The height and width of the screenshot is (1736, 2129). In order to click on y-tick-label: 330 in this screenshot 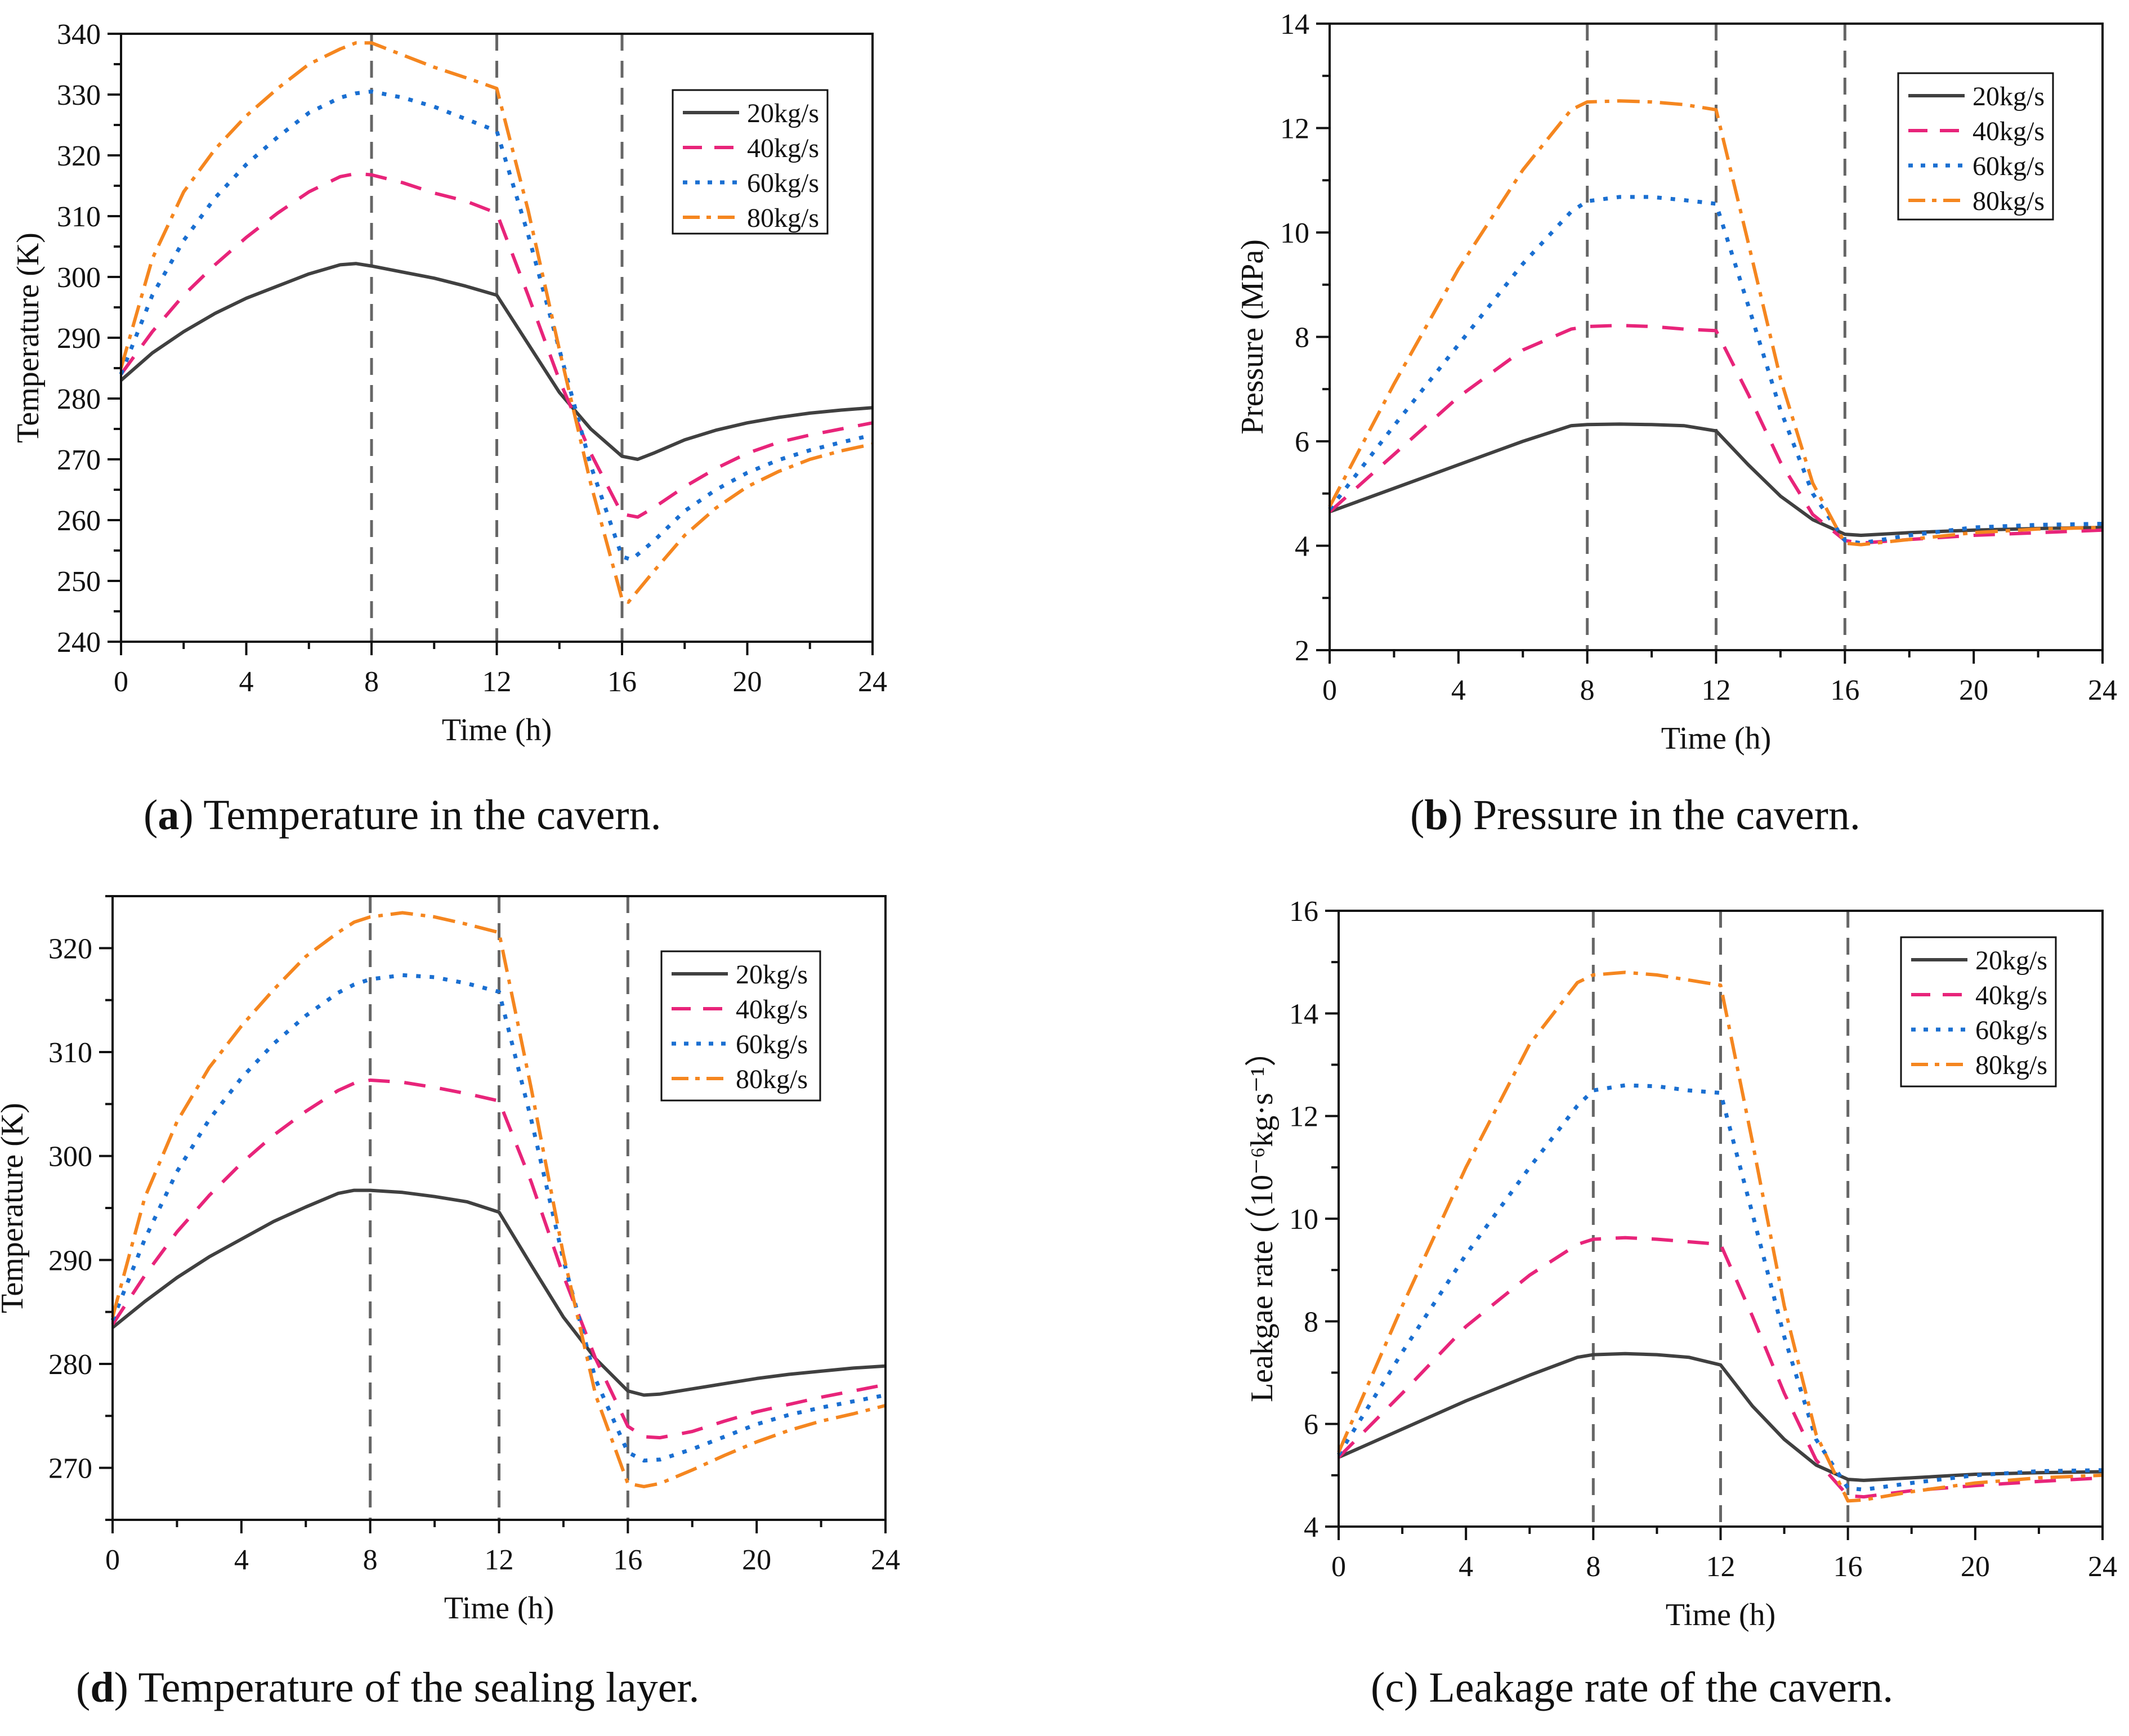, I will do `click(79, 95)`.